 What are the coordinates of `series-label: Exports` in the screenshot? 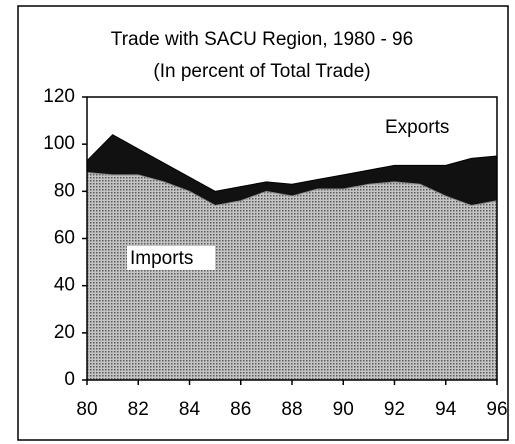 It's located at (417, 127).